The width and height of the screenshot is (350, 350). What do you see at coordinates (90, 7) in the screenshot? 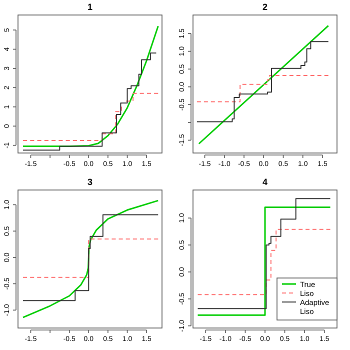
I see `chart-title: 1` at bounding box center [90, 7].